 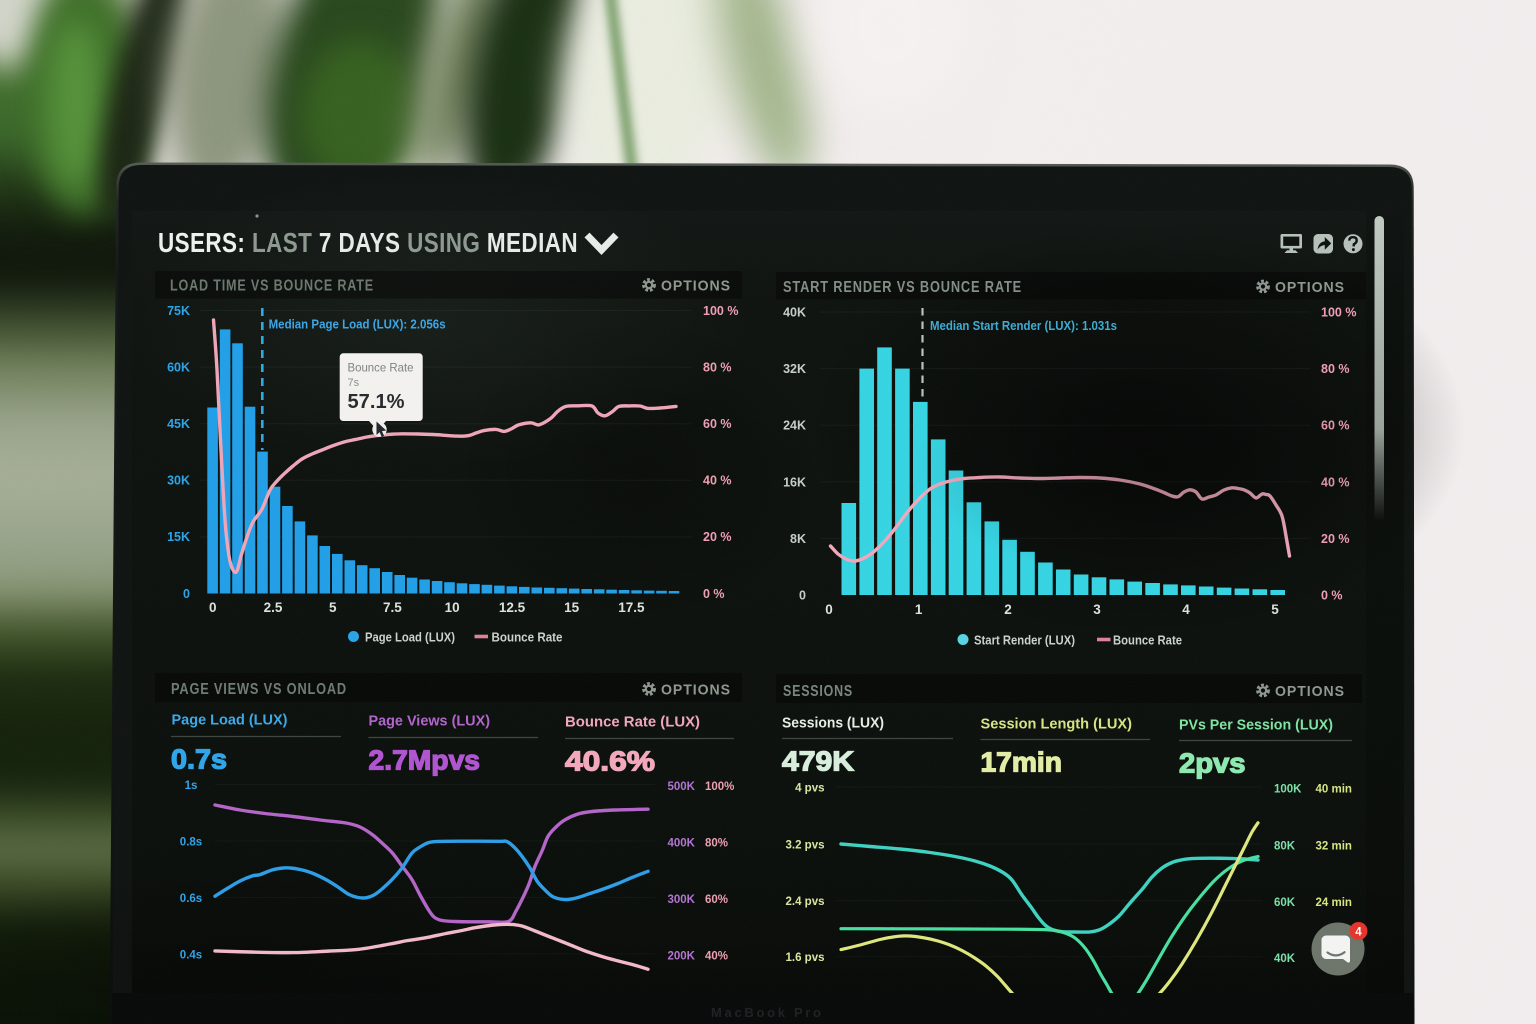 What do you see at coordinates (767, 1012) in the screenshot?
I see `svg-text: MacBook Pro` at bounding box center [767, 1012].